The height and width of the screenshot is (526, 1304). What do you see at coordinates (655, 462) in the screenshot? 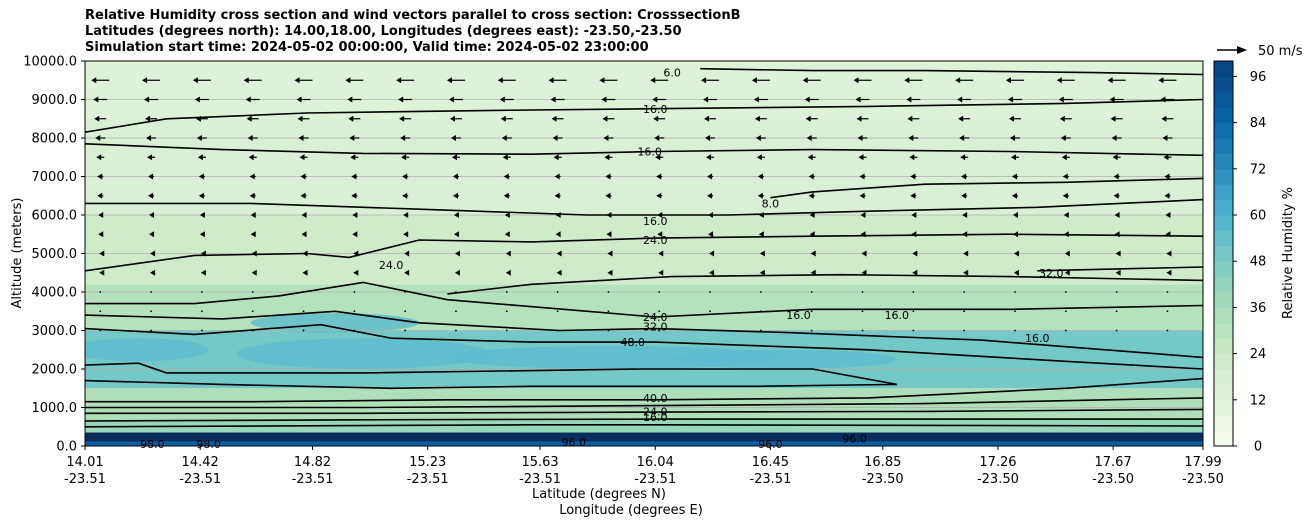
I see `x-tick-label-lat: 16.04` at bounding box center [655, 462].